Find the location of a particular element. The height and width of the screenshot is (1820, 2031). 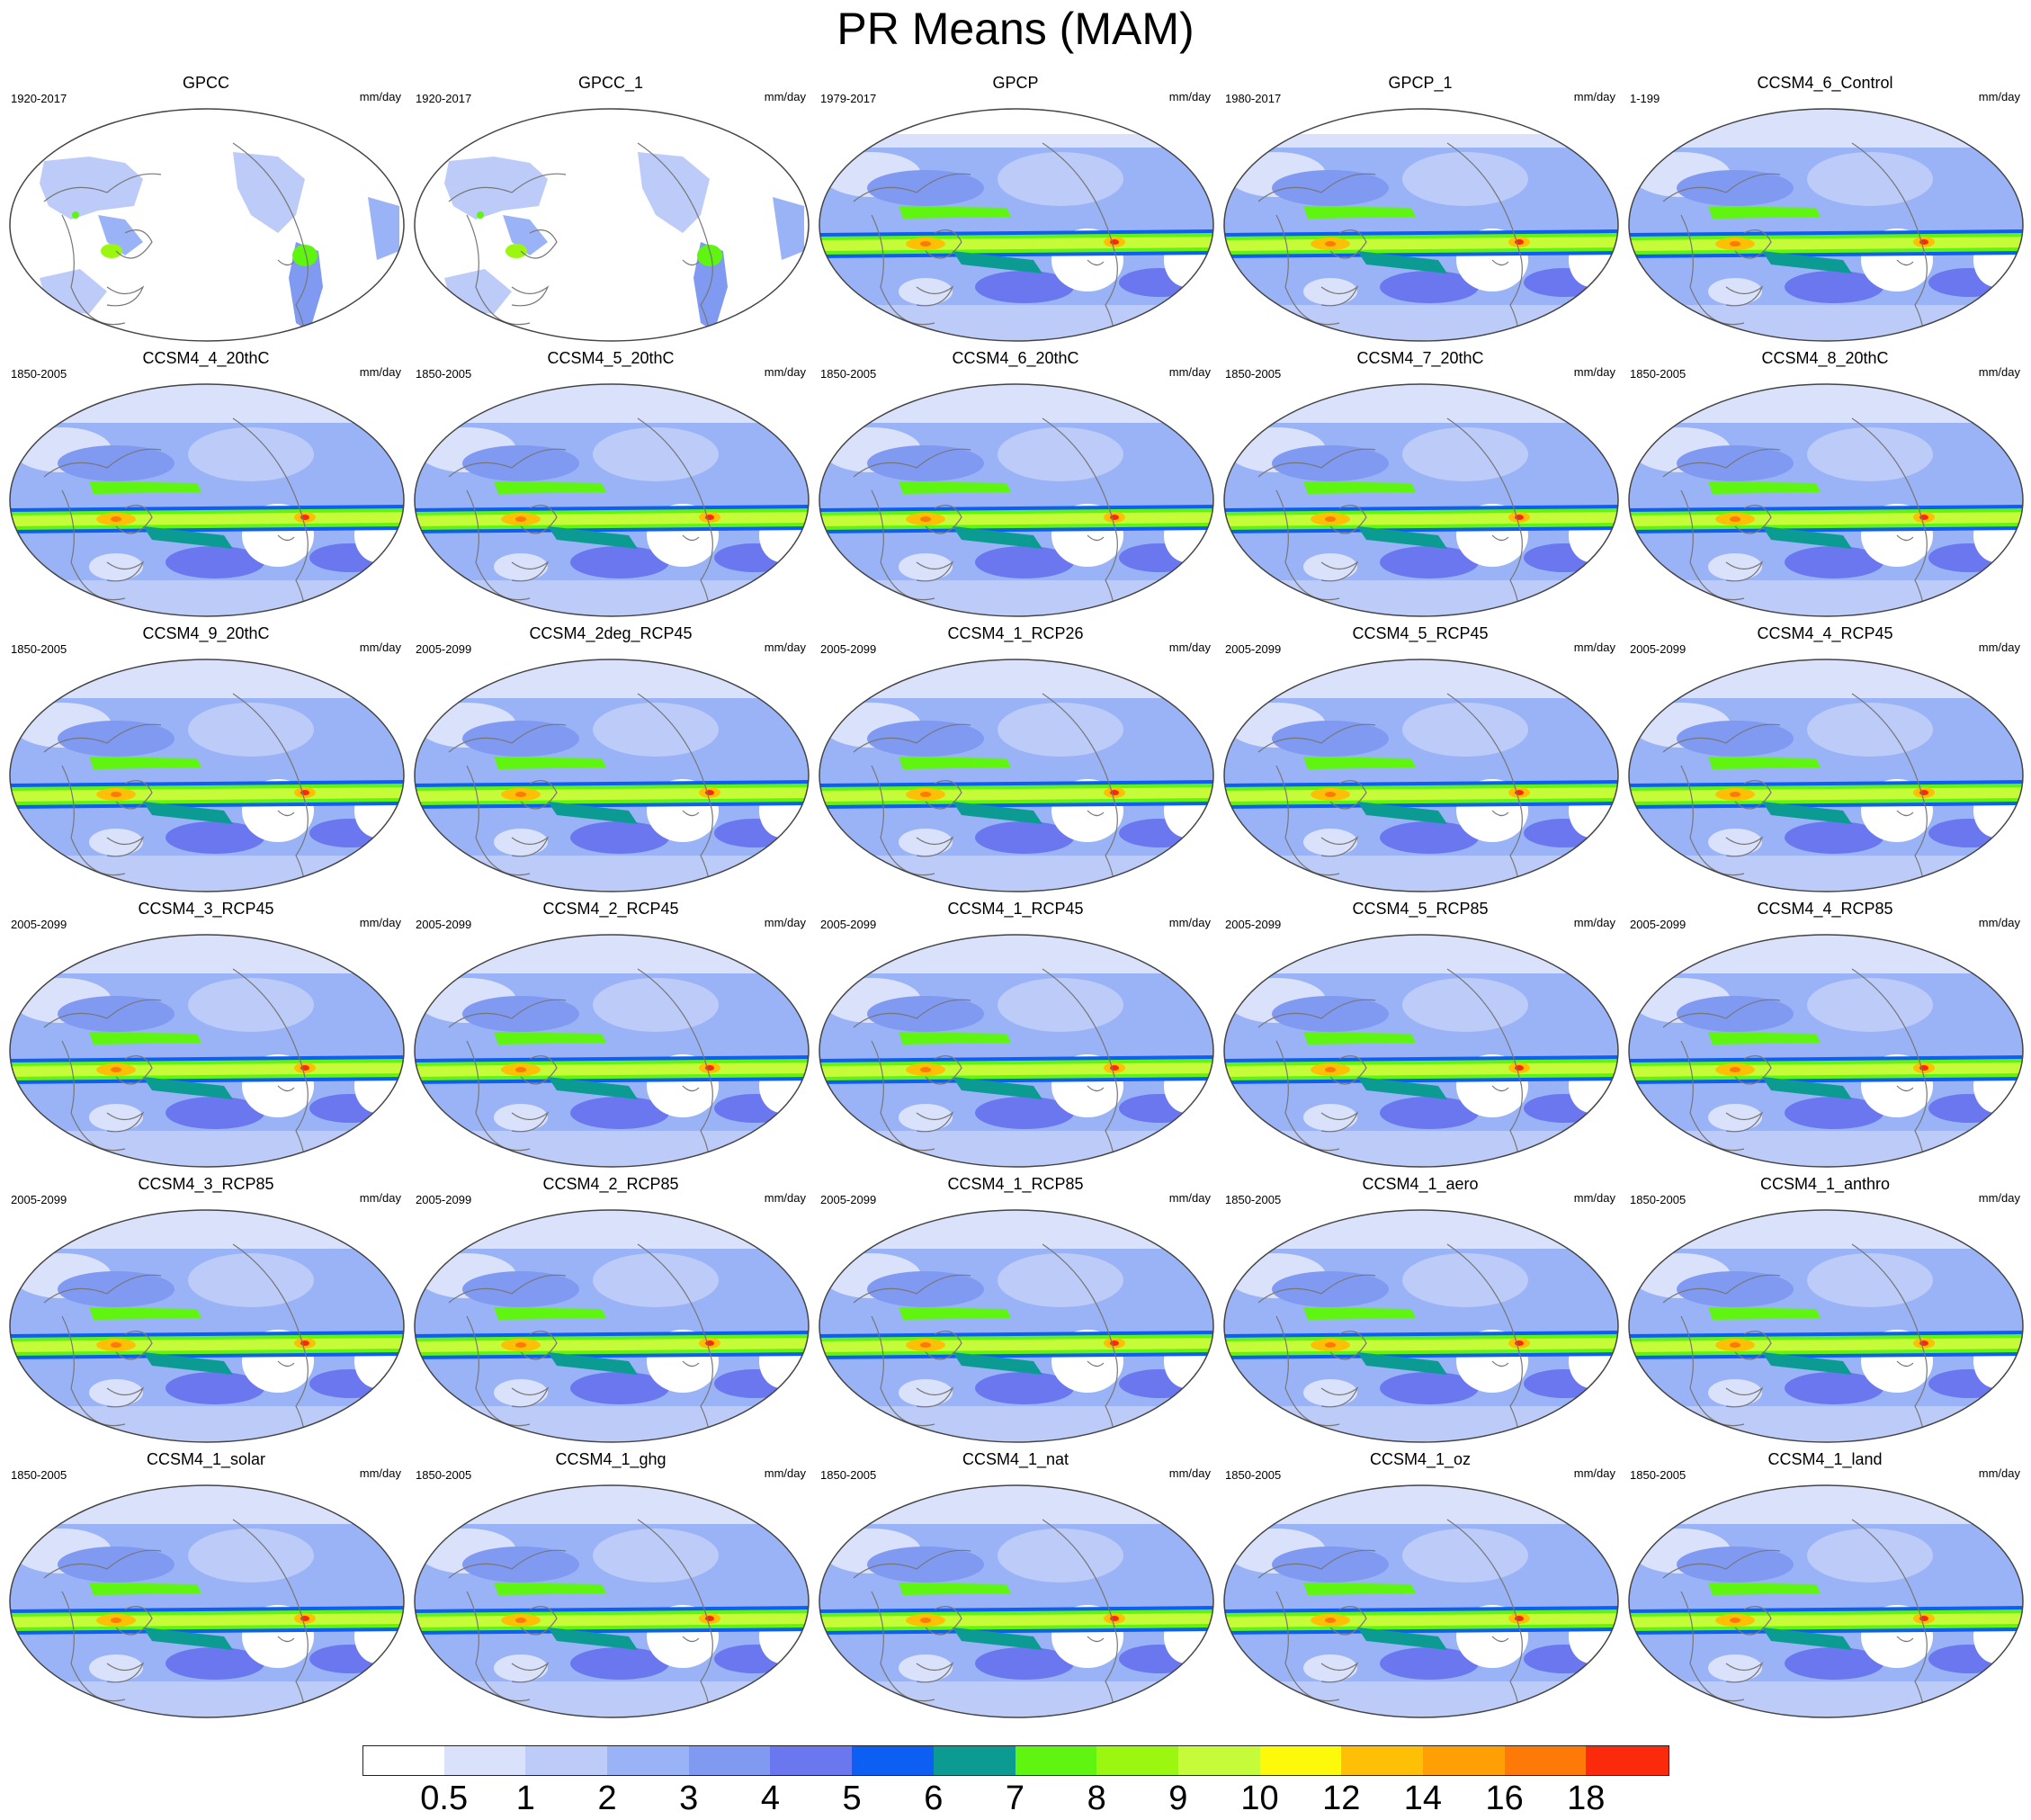

map-panel: CCSM4_5_RCP85 2005-2099 mm/day is located at coordinates (1420, 1035).